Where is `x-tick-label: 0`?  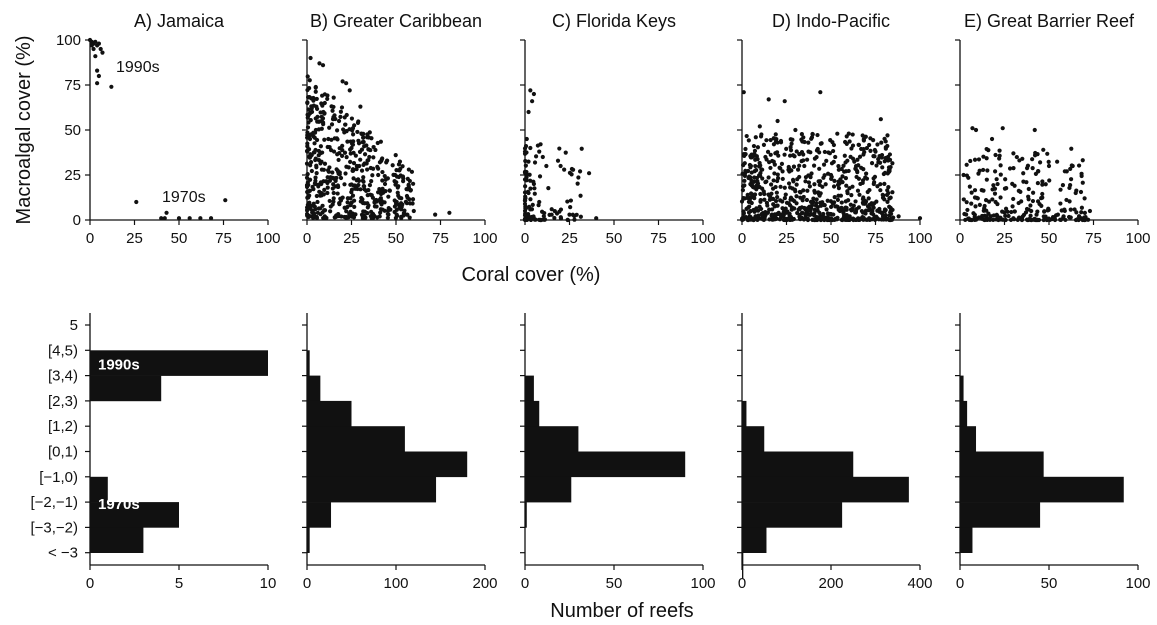
x-tick-label: 0 is located at coordinates (742, 583).